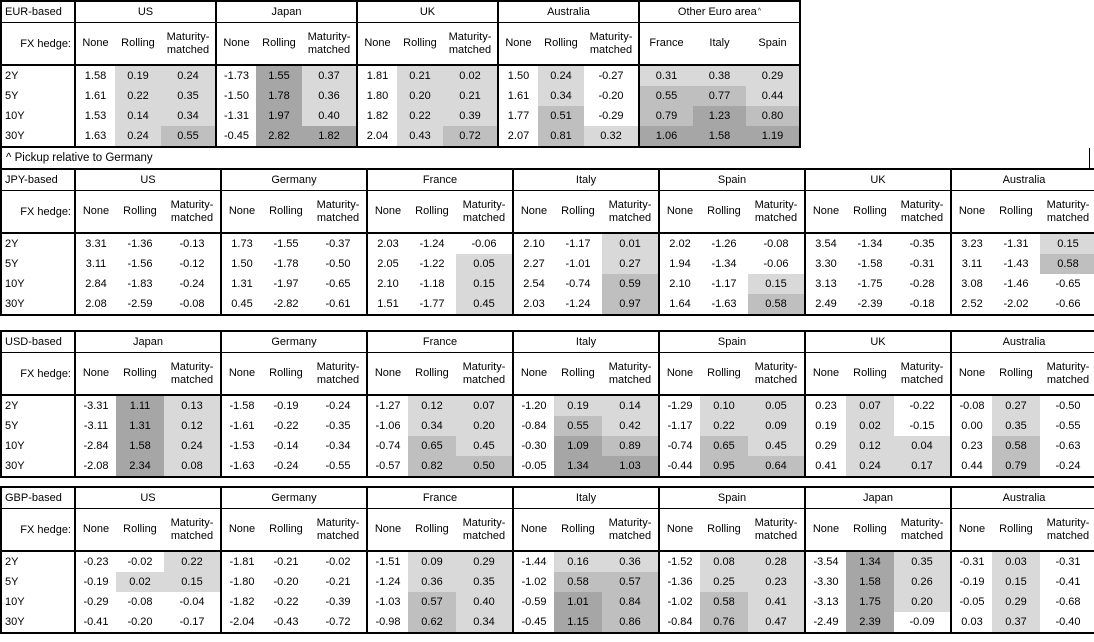 Image resolution: width=1094 pixels, height=642 pixels. Describe the element at coordinates (870, 582) in the screenshot. I see `value-cell: 1.58` at that location.